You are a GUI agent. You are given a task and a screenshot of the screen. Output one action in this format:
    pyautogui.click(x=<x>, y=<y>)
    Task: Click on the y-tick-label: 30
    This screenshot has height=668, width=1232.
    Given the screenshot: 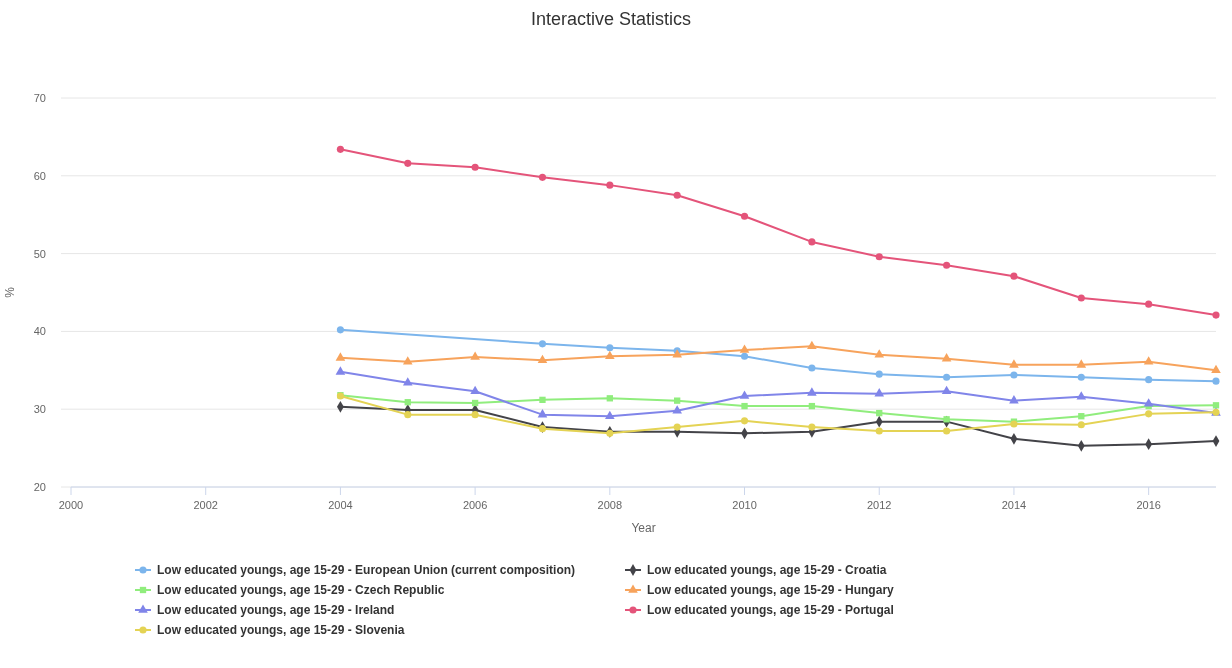 What is the action you would take?
    pyautogui.click(x=39, y=409)
    